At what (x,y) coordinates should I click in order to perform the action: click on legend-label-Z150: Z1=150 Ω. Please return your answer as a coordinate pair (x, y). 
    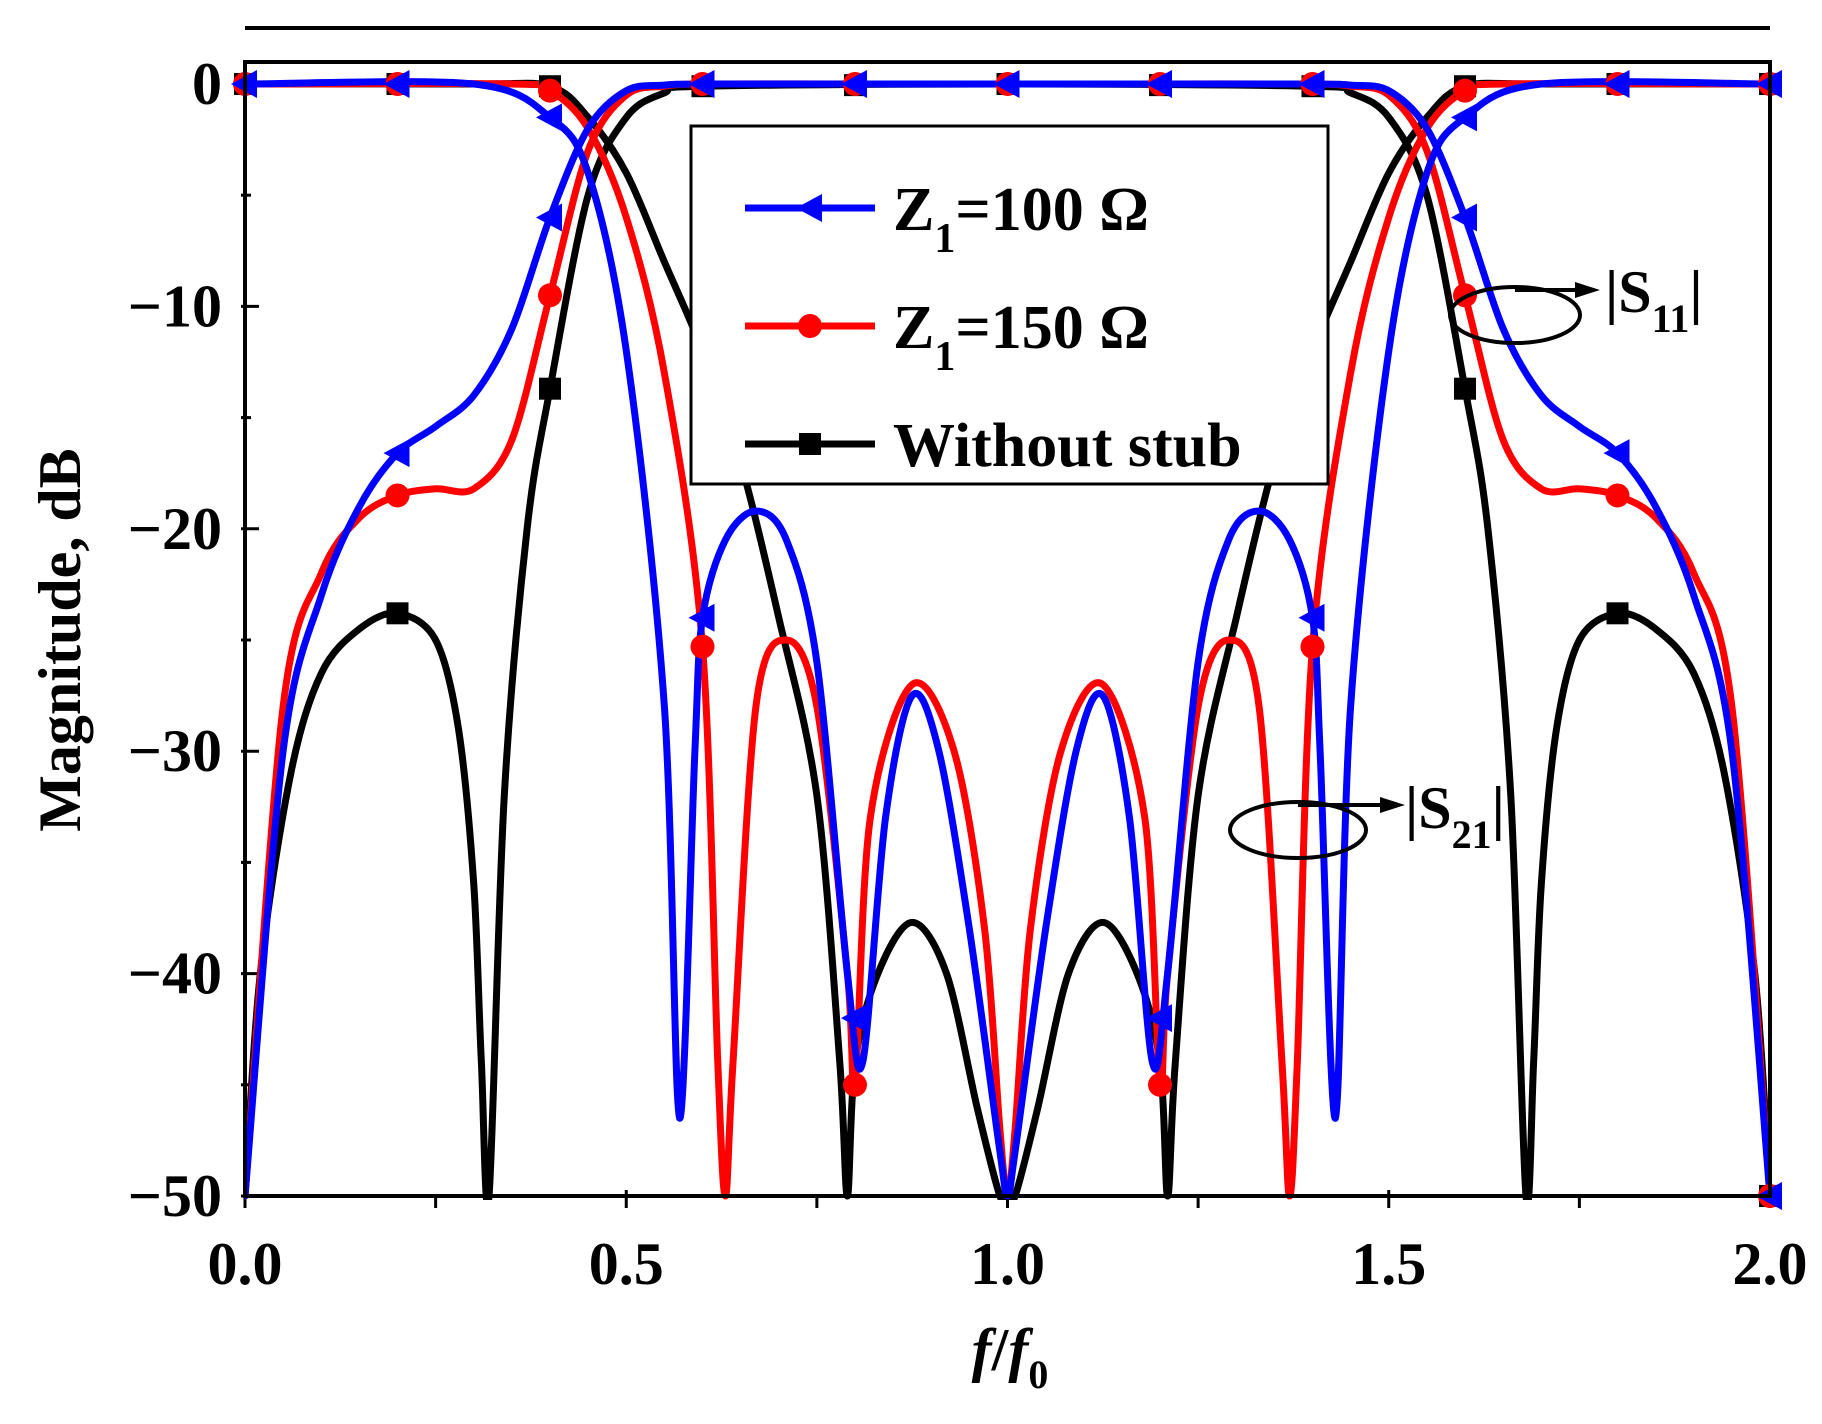
    Looking at the image, I should click on (1021, 337).